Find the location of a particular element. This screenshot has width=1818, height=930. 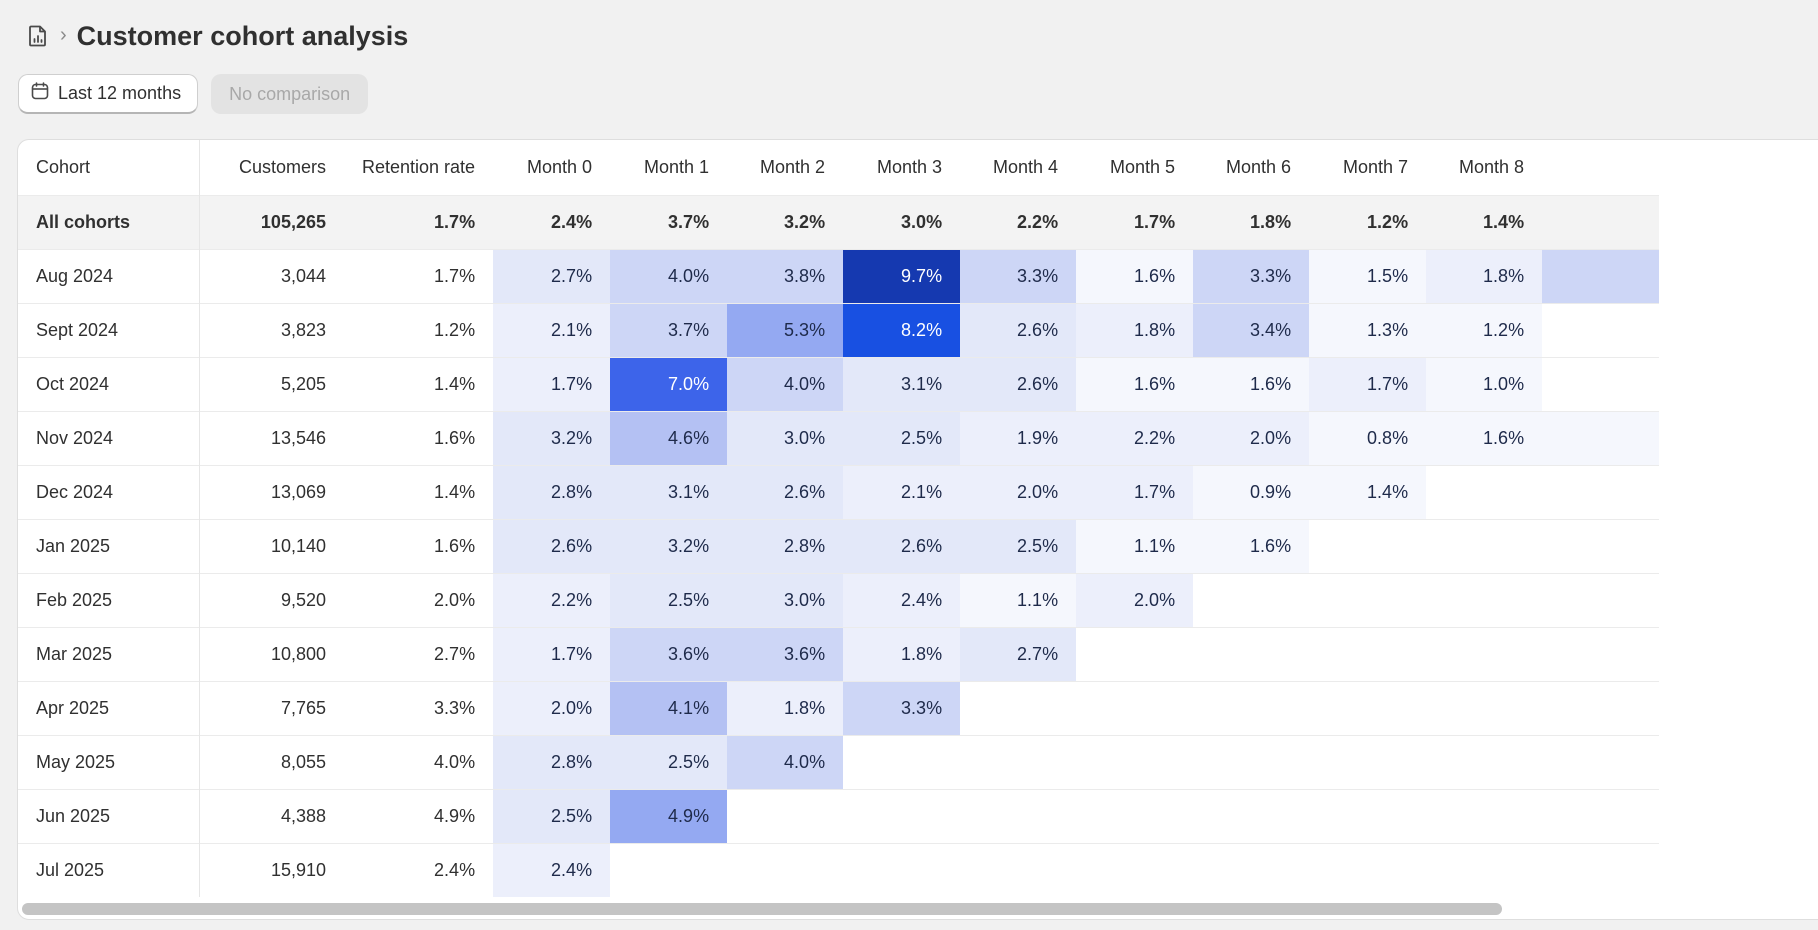

month-value: 1.7% is located at coordinates (1135, 221).